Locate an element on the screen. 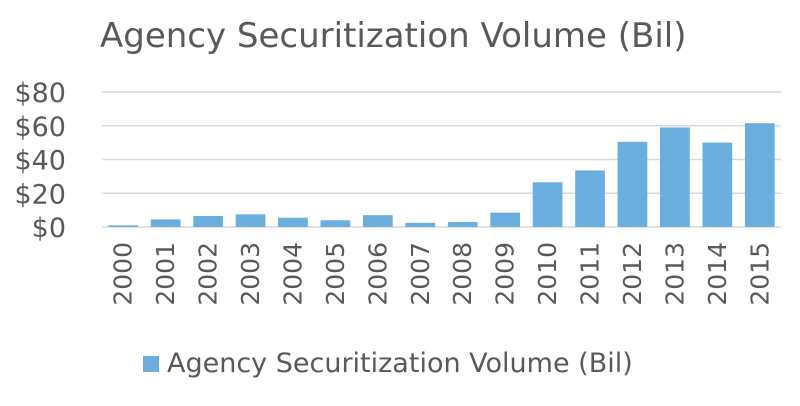 The height and width of the screenshot is (406, 800). bar-2011 is located at coordinates (590, 198).